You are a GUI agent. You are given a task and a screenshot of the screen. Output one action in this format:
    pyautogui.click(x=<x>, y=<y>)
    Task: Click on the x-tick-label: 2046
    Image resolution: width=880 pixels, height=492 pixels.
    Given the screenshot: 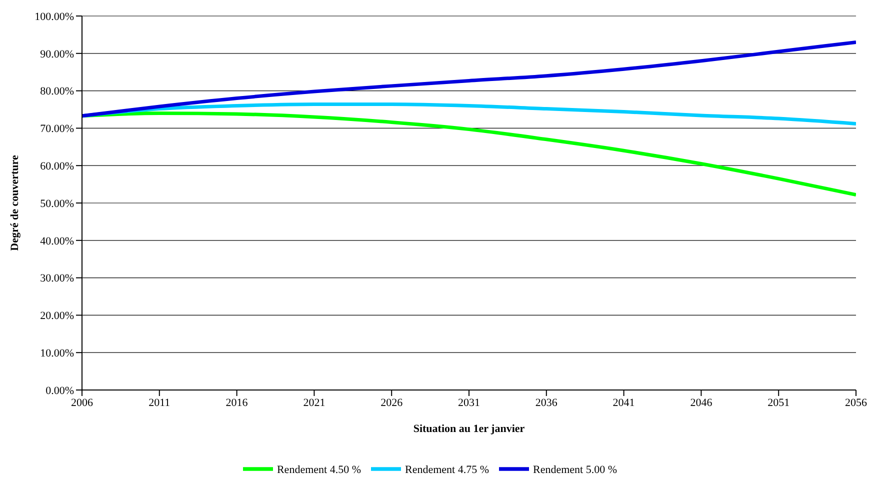 What is the action you would take?
    pyautogui.click(x=701, y=402)
    